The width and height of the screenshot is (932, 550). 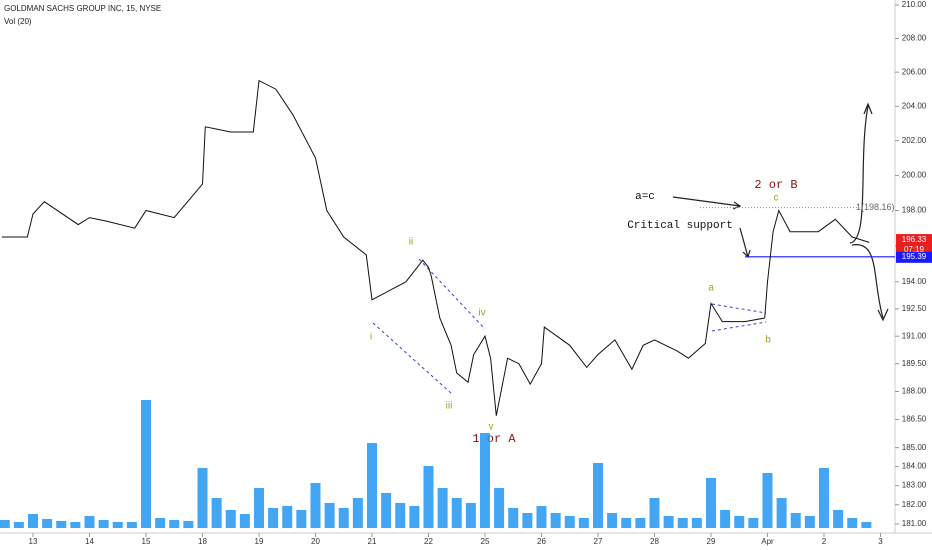 I want to click on x-tick-label: 25, so click(x=485, y=541).